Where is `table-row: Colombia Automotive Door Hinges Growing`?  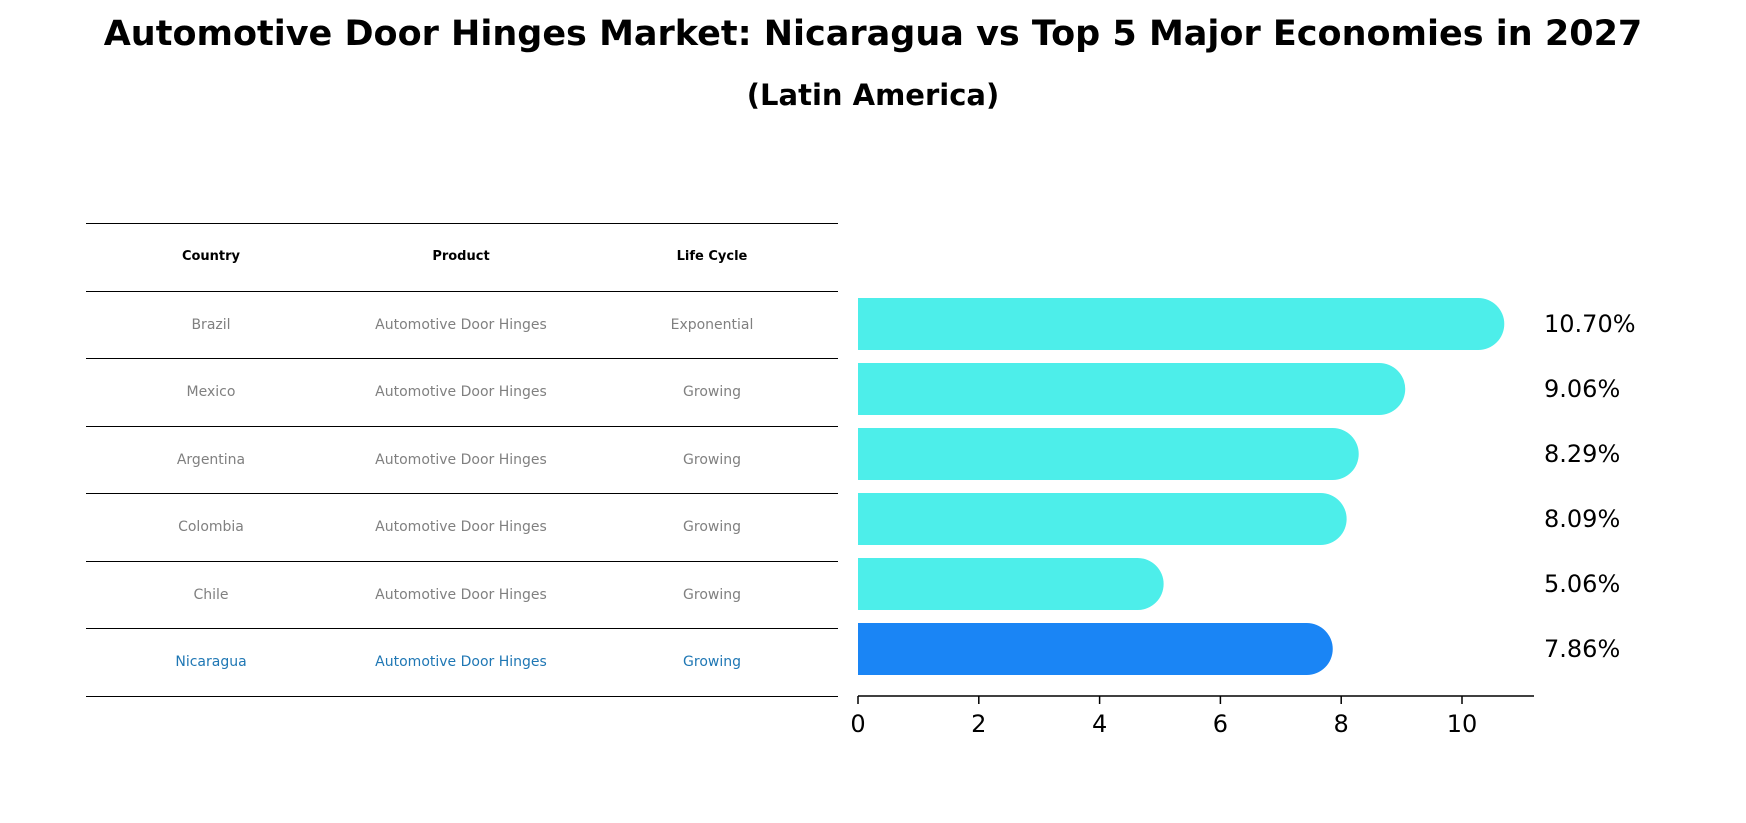 table-row: Colombia Automotive Door Hinges Growing is located at coordinates (462, 527).